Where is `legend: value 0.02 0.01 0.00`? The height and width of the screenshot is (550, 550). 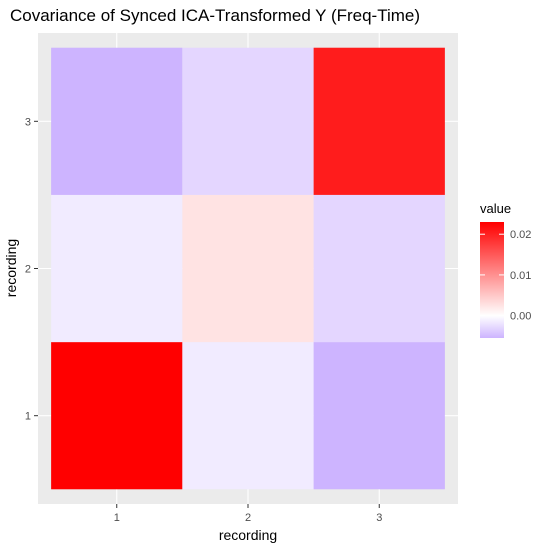 legend: value 0.02 0.01 0.00 is located at coordinates (505, 269).